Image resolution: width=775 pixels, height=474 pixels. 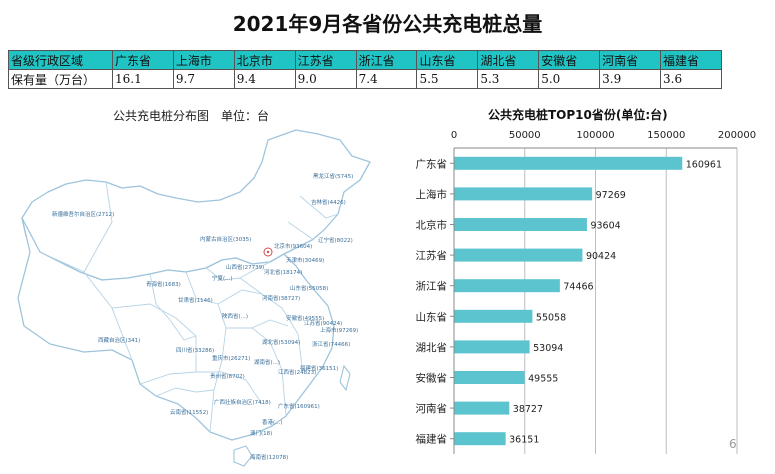 I want to click on map-label: 广西壮族自治区(7418), so click(x=242, y=402).